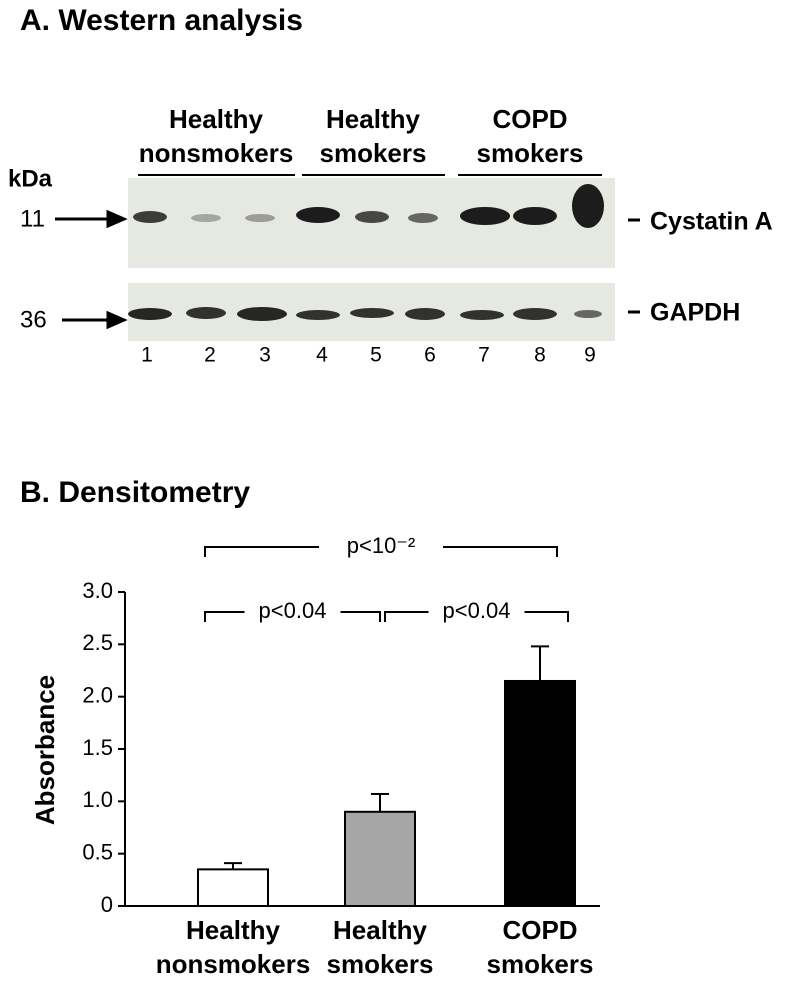  I want to click on lane-number: 1, so click(147, 355).